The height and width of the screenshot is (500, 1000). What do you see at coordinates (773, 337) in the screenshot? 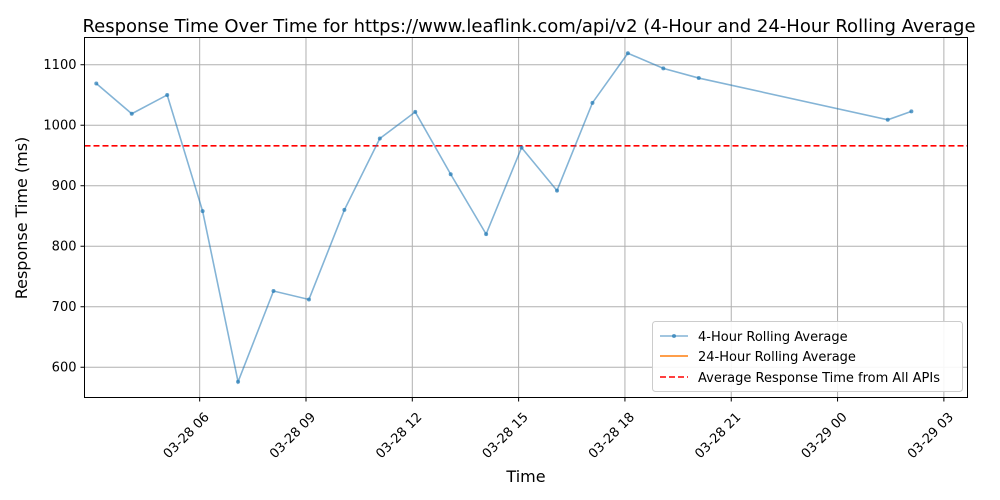
I see `legend-label-4h: 4-Hour Rolling Average` at bounding box center [773, 337].